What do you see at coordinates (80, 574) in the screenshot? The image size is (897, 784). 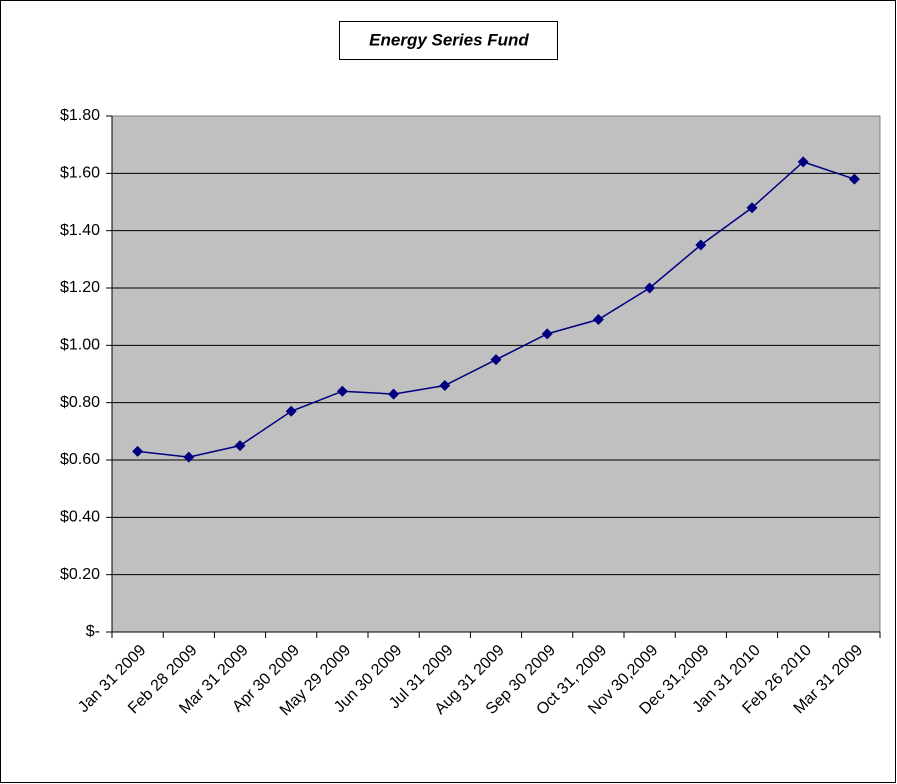 I see `y-tick-label: $0.20` at bounding box center [80, 574].